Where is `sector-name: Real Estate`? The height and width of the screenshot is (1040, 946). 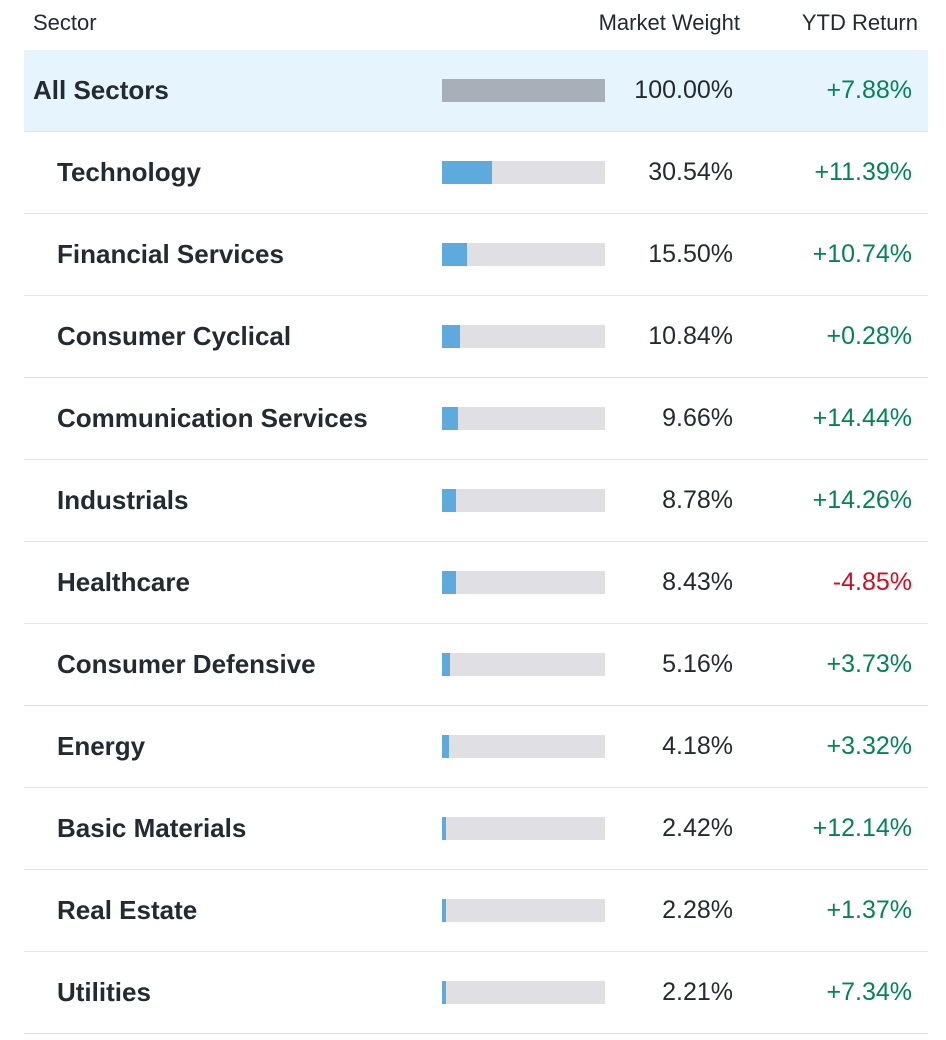
sector-name: Real Estate is located at coordinates (127, 910).